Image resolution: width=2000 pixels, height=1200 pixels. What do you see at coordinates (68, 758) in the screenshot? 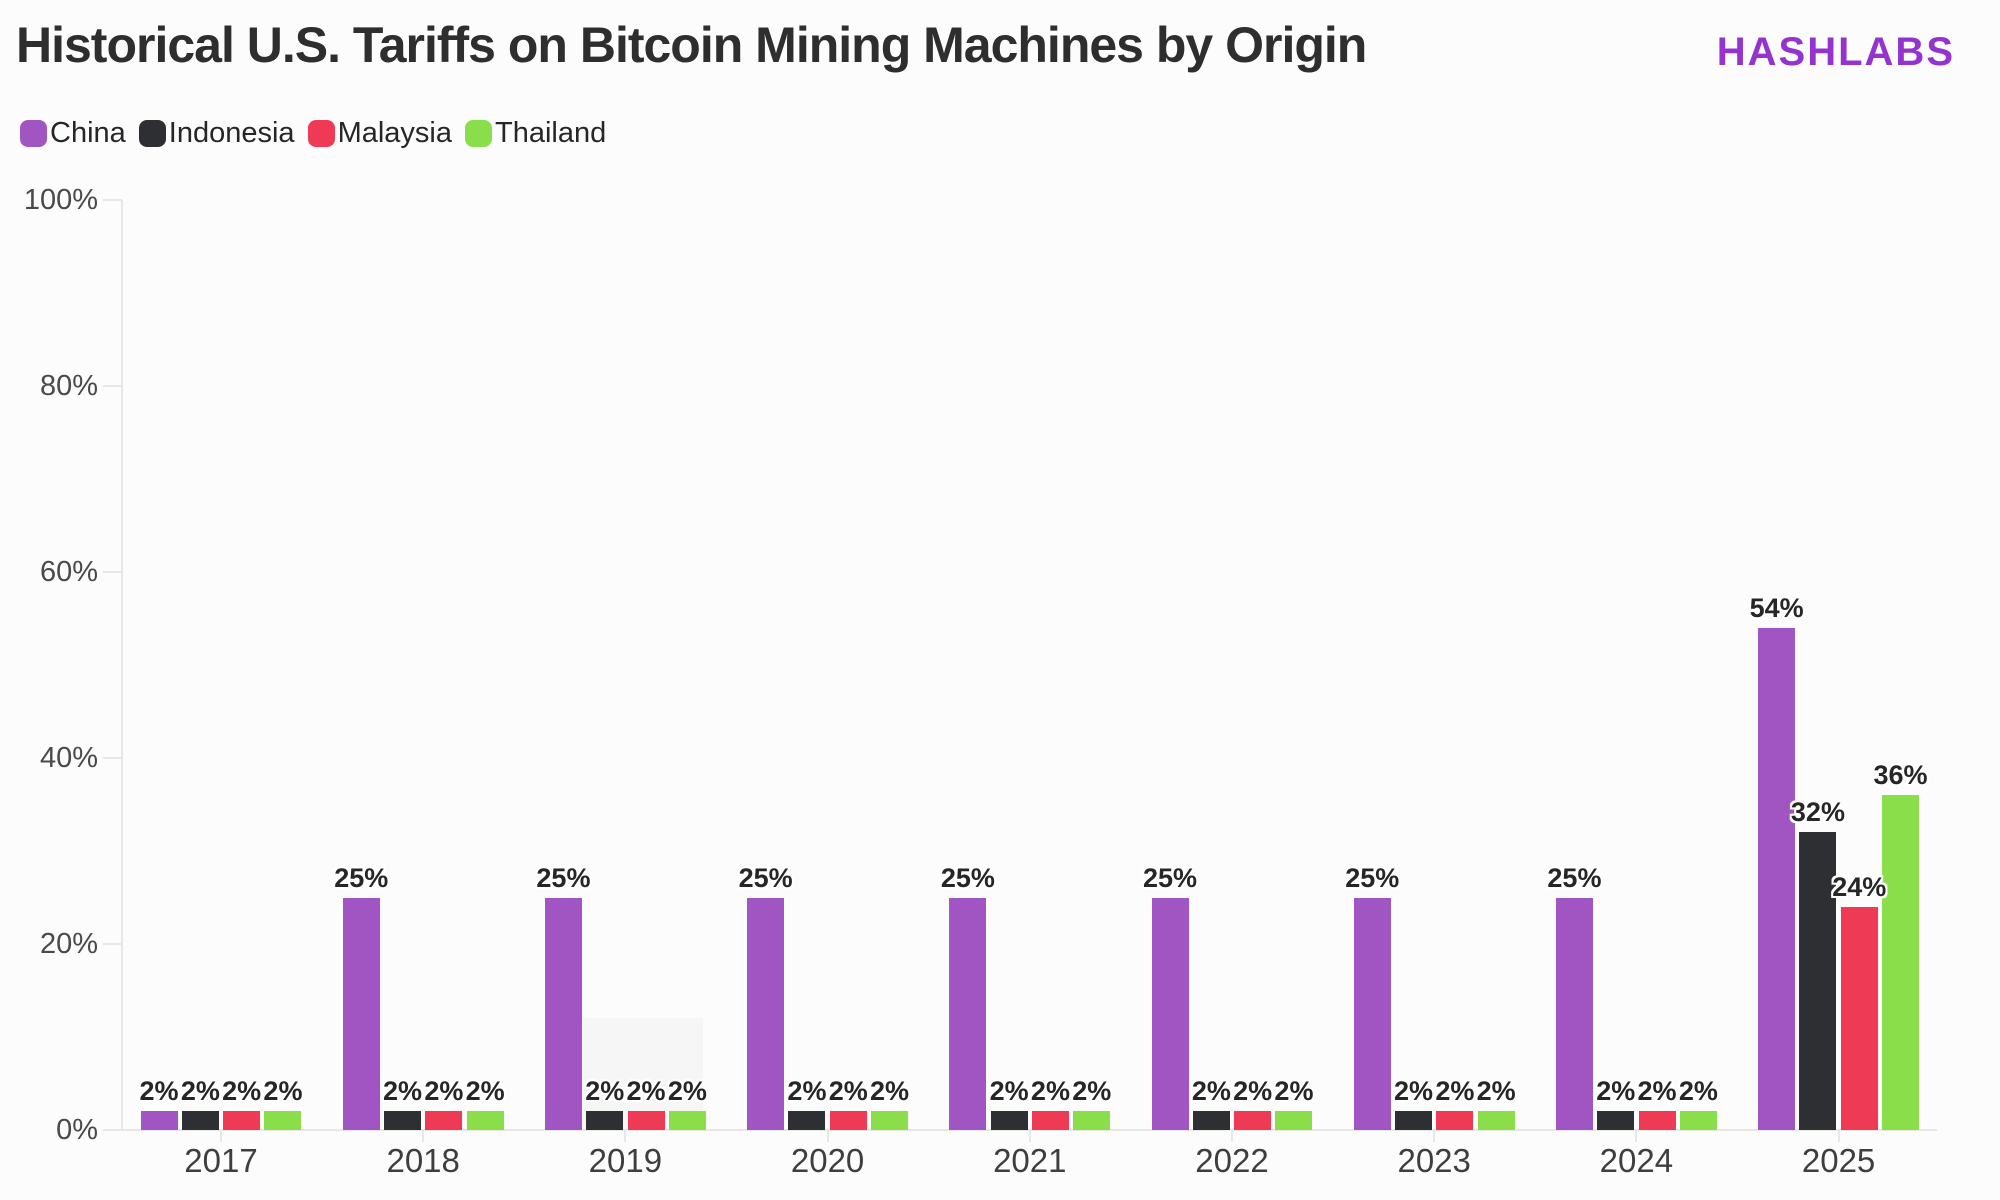
I see `y-tick-label: 40%` at bounding box center [68, 758].